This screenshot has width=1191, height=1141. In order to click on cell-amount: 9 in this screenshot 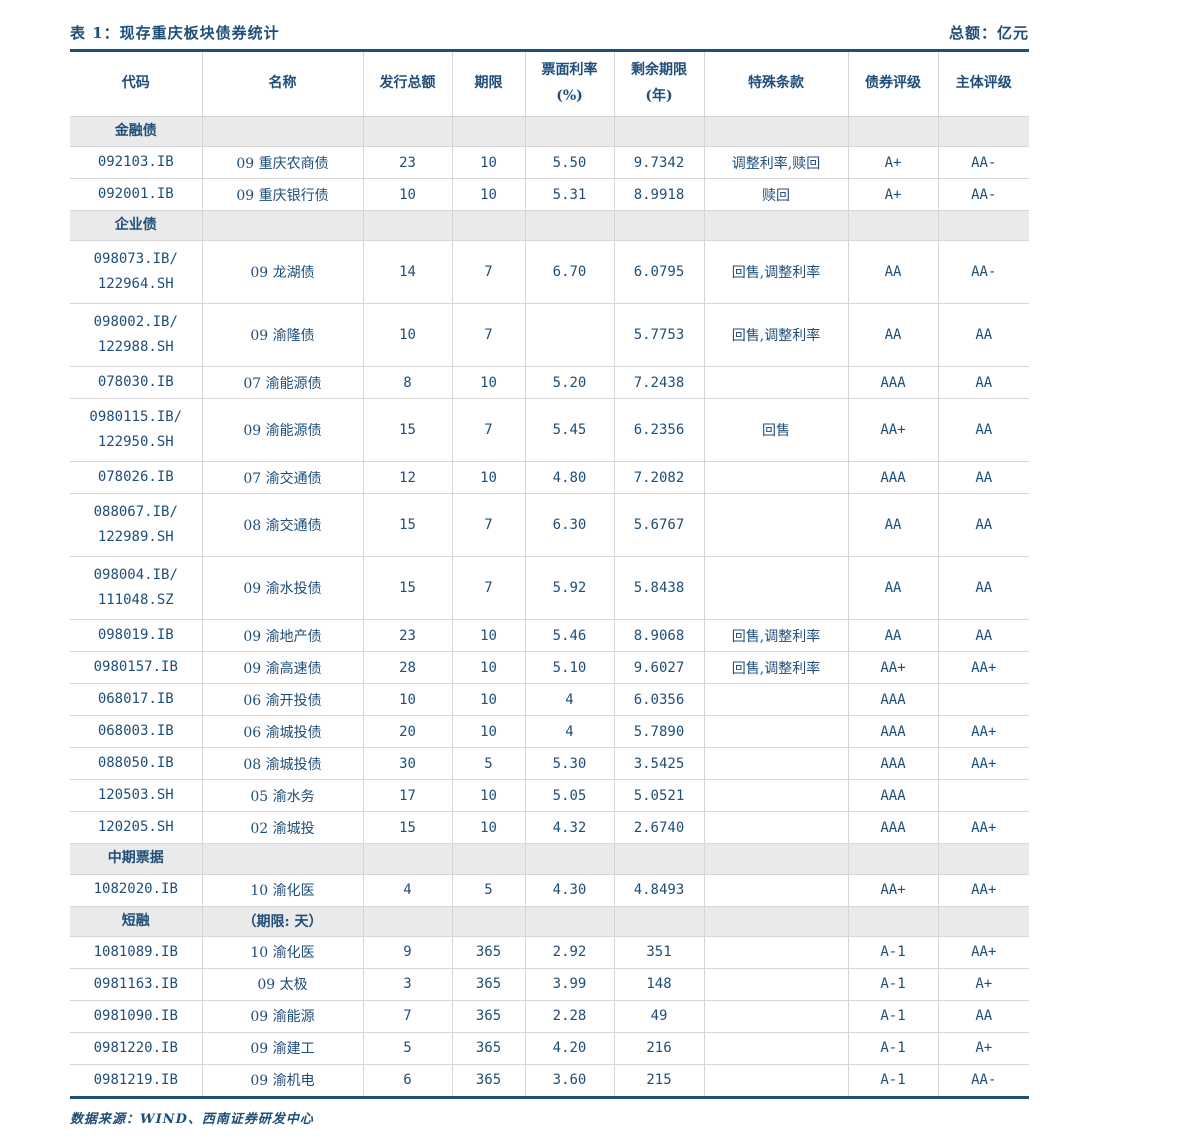, I will do `click(407, 952)`.